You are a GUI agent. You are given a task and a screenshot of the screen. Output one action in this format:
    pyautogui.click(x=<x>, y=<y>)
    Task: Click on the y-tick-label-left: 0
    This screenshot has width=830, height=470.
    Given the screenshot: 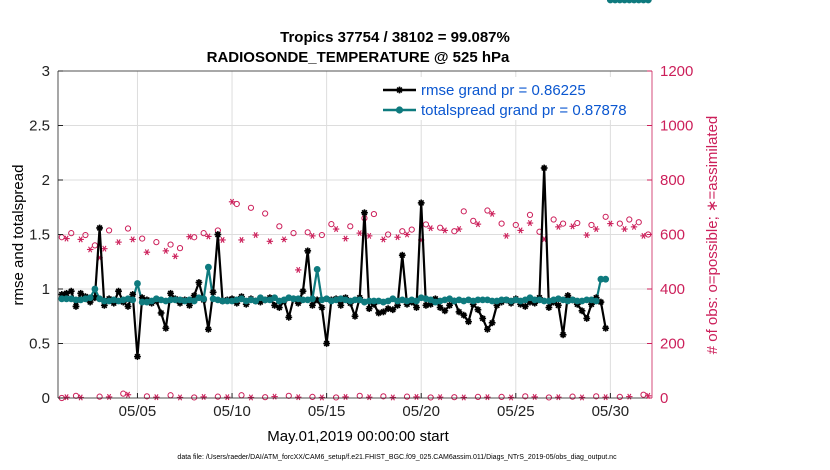 What is the action you would take?
    pyautogui.click(x=46, y=398)
    